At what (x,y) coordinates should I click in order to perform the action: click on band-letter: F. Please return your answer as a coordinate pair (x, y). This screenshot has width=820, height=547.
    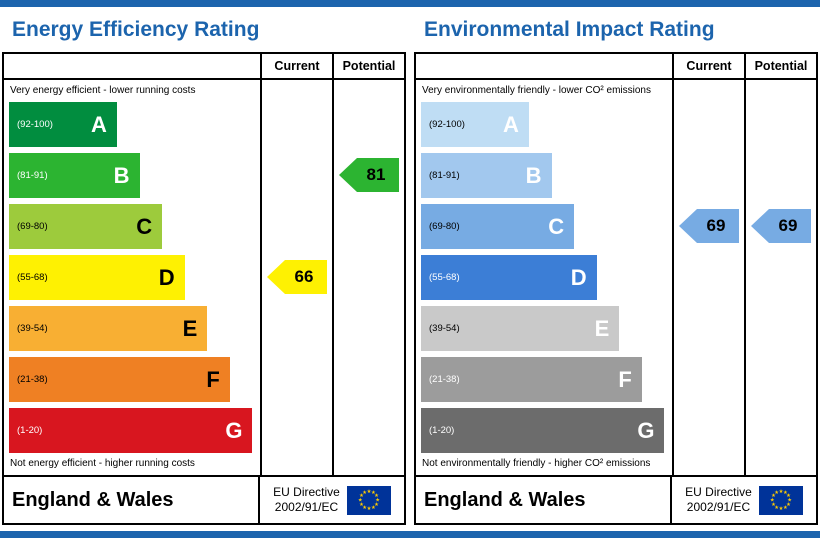
    Looking at the image, I should click on (625, 379).